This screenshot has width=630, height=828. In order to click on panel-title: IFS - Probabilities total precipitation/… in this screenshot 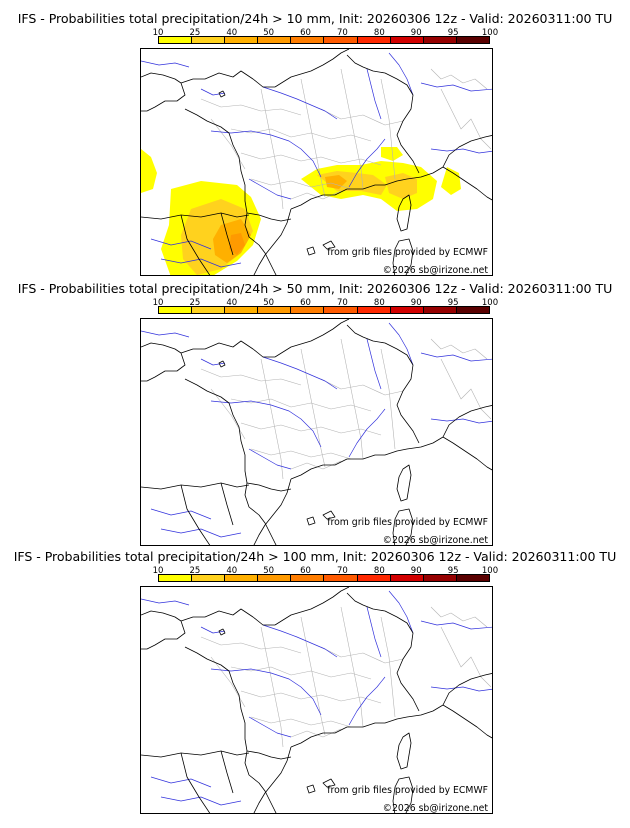, I will do `click(315, 556)`.